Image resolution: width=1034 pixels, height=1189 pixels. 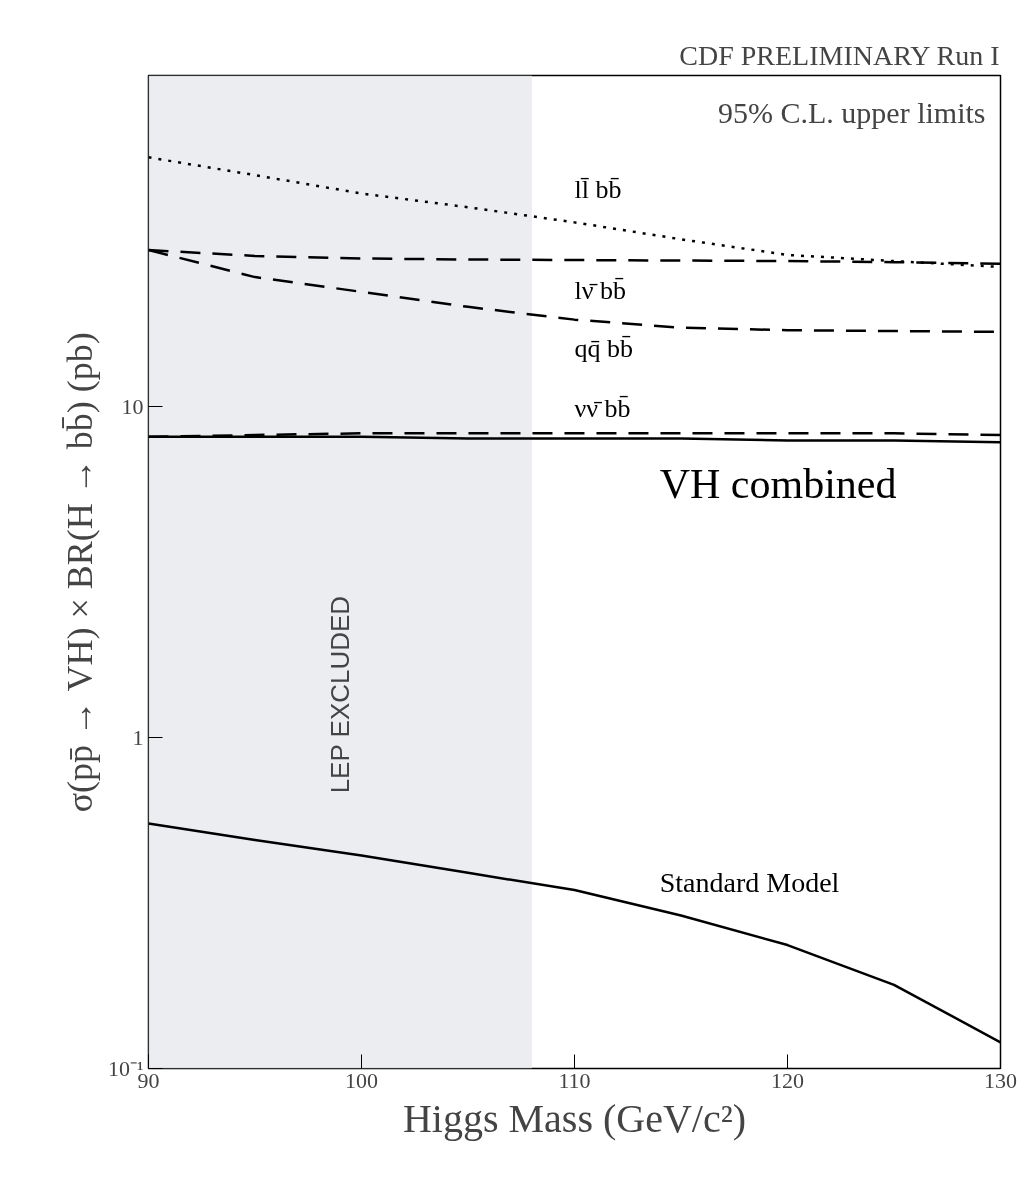 I want to click on x-tick-label: 100, so click(x=361, y=1080).